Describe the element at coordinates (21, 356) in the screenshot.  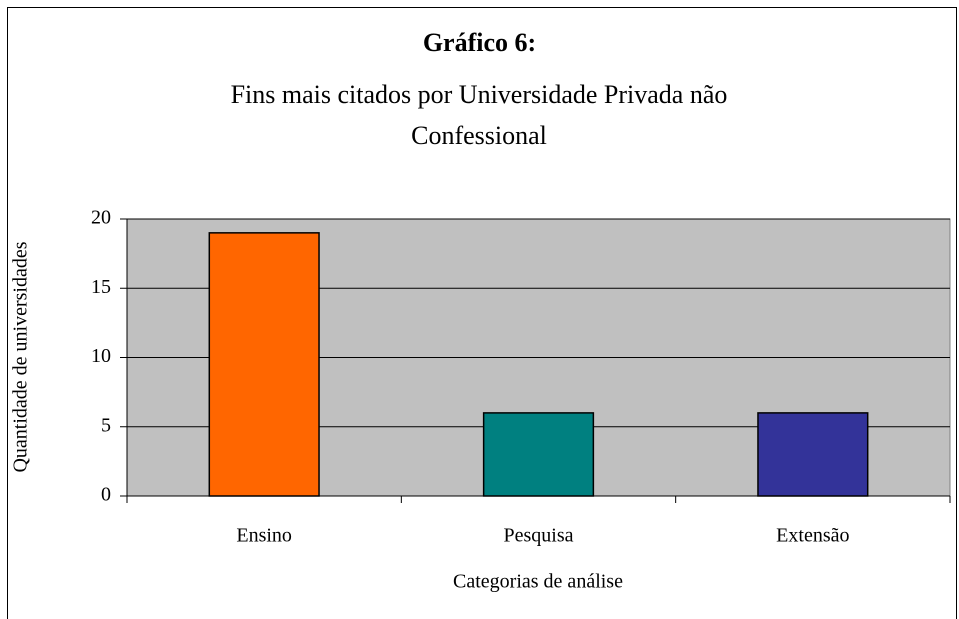
I see `y-axis-title: Quantidade de universidades` at that location.